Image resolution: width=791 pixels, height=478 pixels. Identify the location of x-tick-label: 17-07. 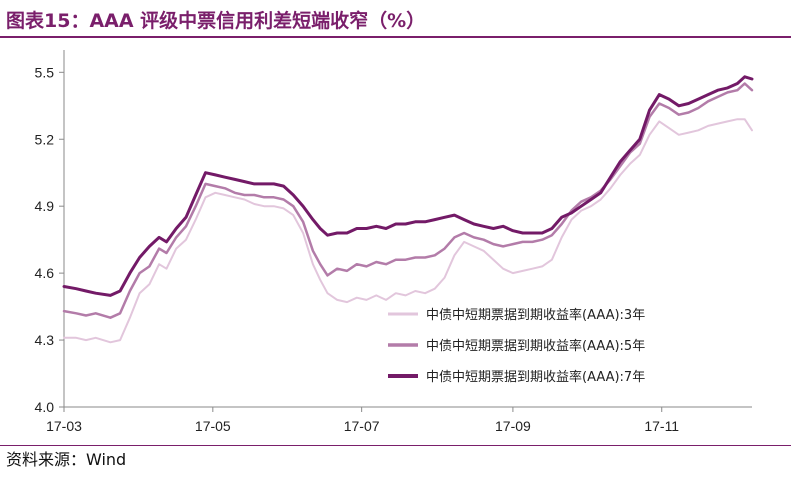
(362, 426).